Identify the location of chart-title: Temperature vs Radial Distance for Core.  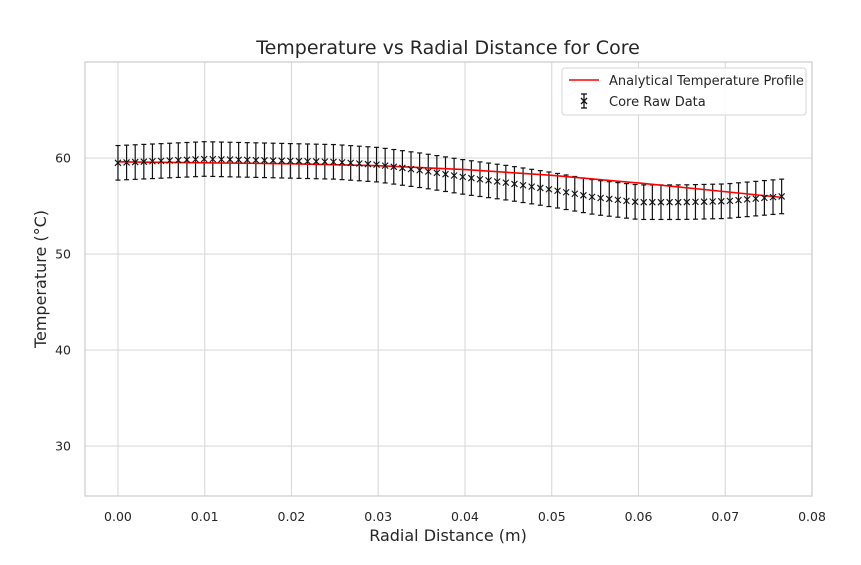
(447, 48).